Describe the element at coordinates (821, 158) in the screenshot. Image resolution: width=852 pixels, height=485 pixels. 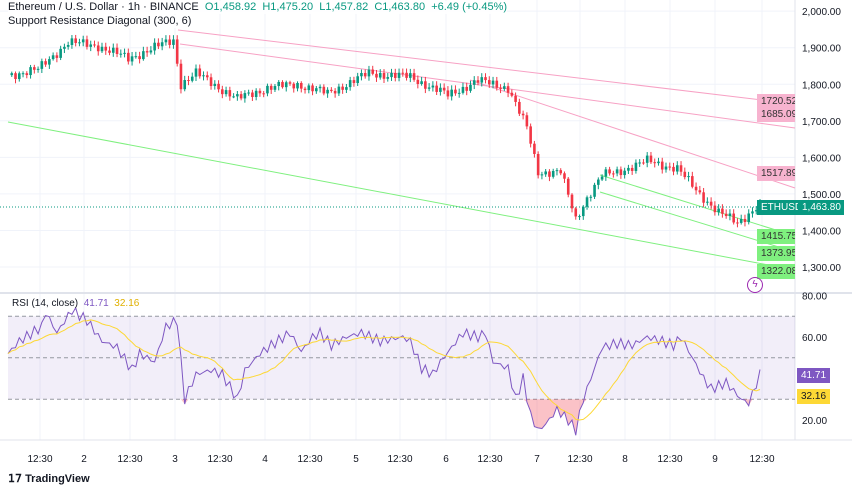
I see `price-tick: 1,600.00` at that location.